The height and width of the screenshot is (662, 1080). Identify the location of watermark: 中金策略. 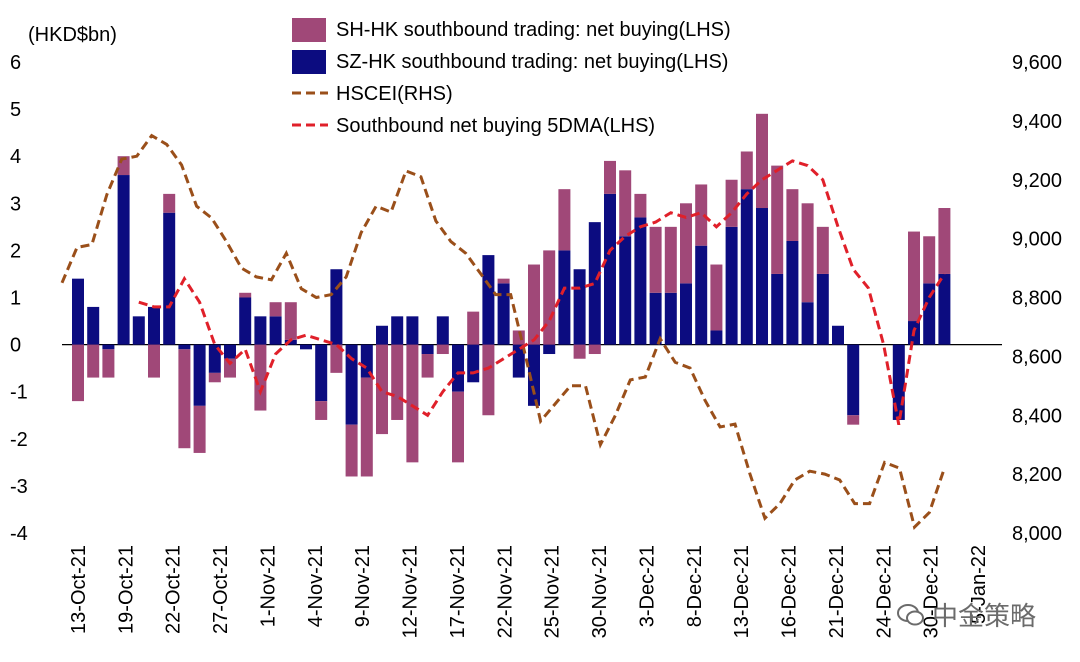
(966, 614).